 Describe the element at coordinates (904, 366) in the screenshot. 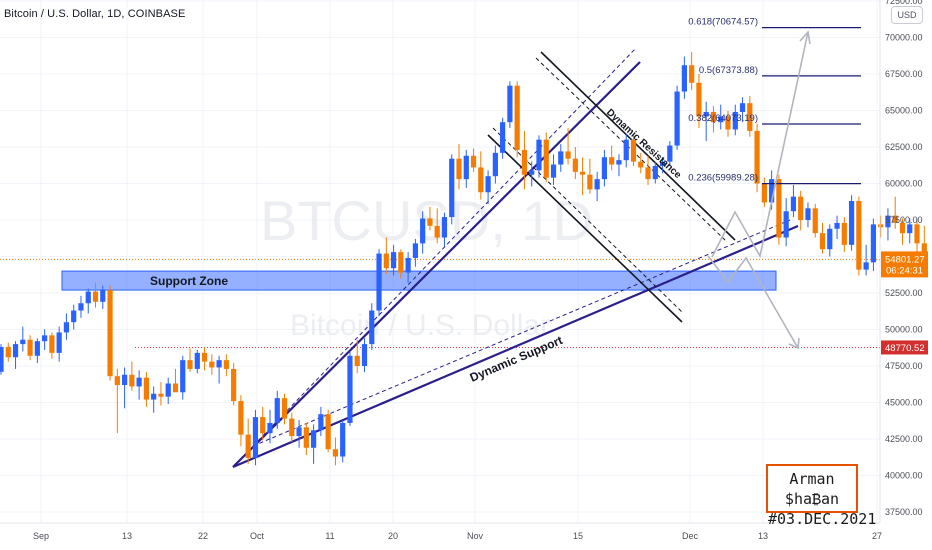

I see `price-tick-label: 47500.00` at that location.